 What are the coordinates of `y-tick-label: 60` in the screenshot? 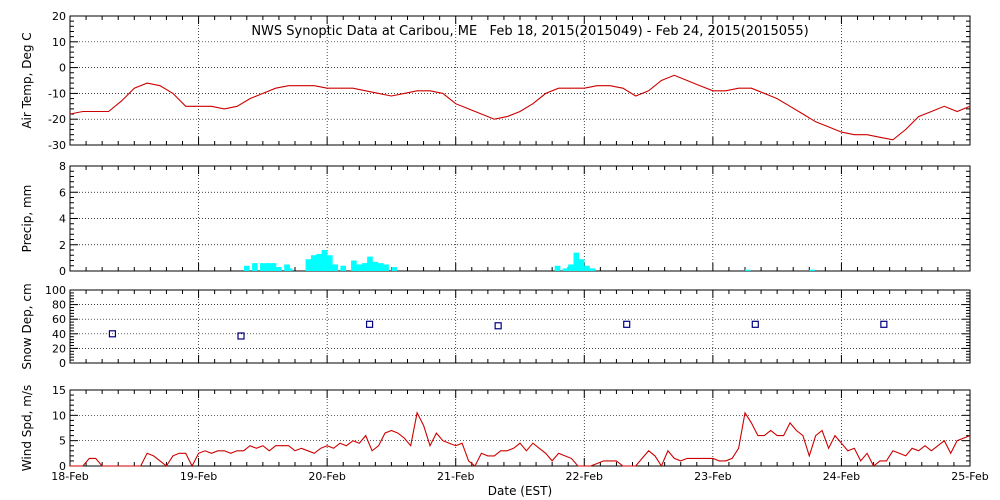 It's located at (59, 319).